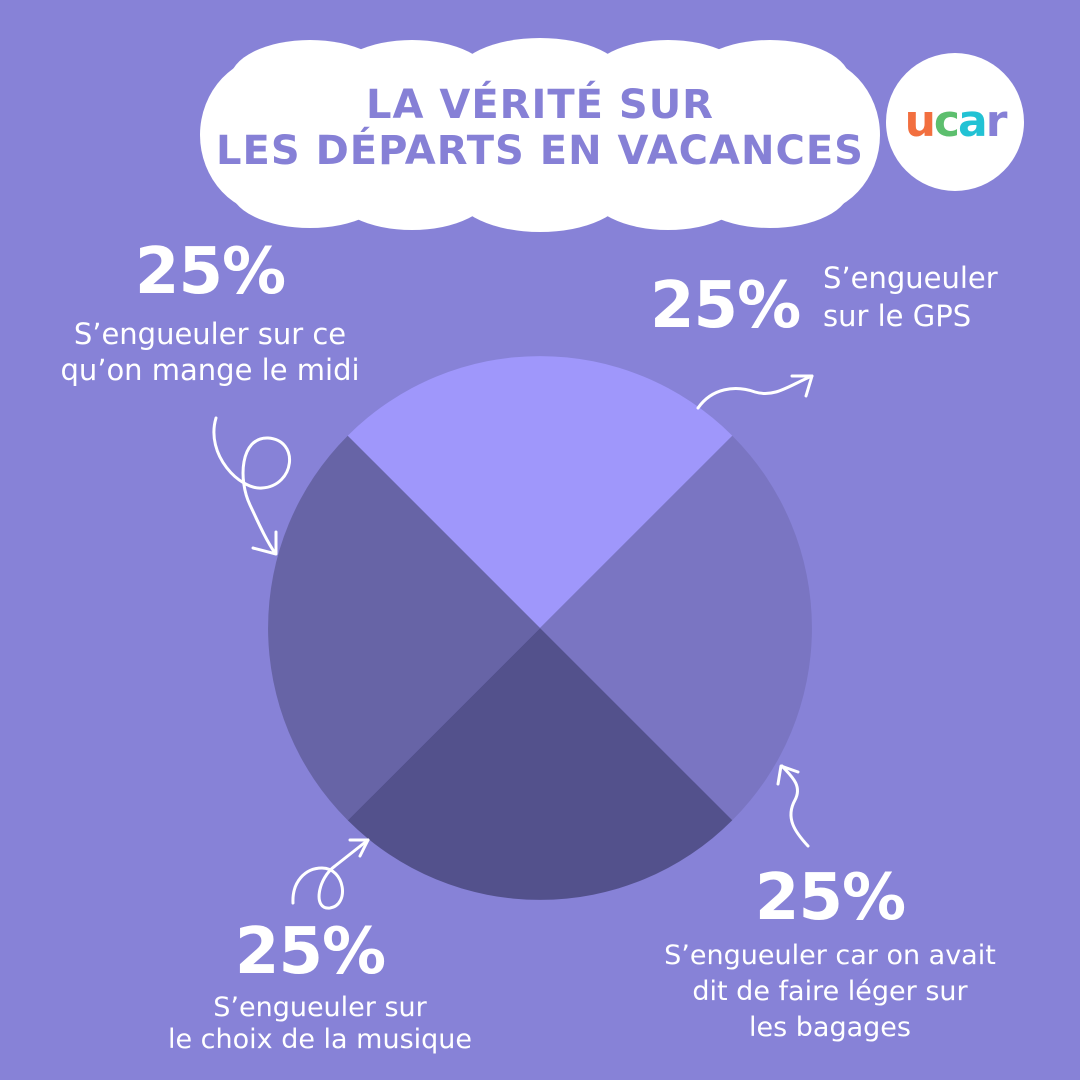 This screenshot has width=1080, height=1080. What do you see at coordinates (973, 121) in the screenshot?
I see `logo-letter-a: a` at bounding box center [973, 121].